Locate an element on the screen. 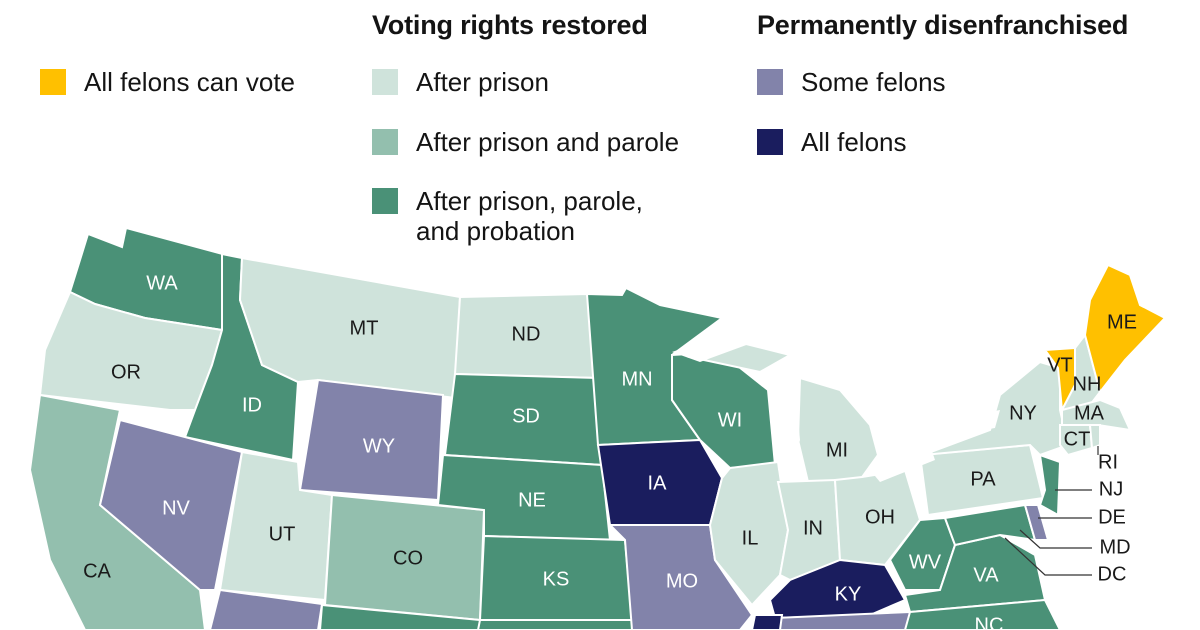 Image resolution: width=1200 pixels, height=630 pixels. legend-item-all-vote: All felons can vote is located at coordinates (167, 82).